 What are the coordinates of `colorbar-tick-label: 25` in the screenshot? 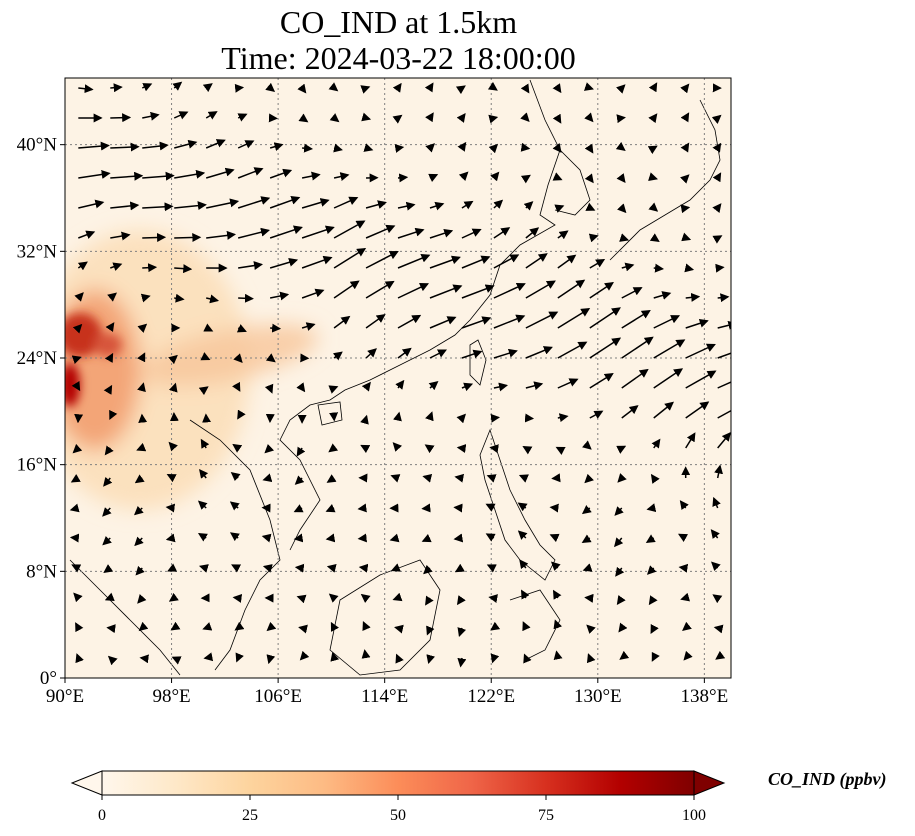 It's located at (250, 815).